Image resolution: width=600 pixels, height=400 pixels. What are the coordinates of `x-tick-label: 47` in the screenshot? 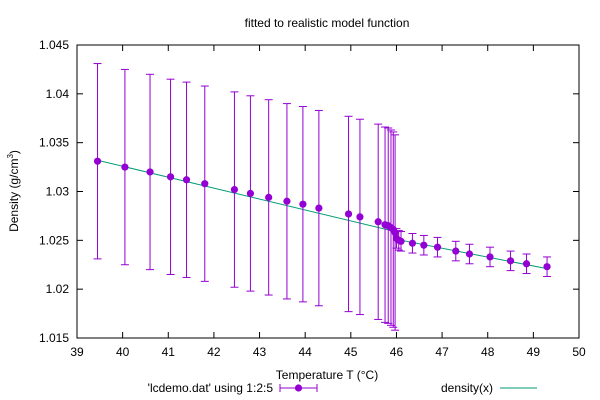 It's located at (442, 352).